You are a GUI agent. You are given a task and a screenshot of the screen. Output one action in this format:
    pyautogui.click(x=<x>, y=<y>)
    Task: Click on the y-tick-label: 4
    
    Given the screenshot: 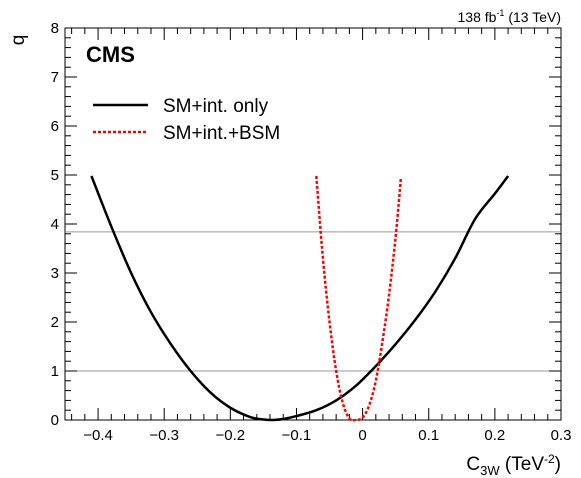 What is the action you would take?
    pyautogui.click(x=55, y=224)
    